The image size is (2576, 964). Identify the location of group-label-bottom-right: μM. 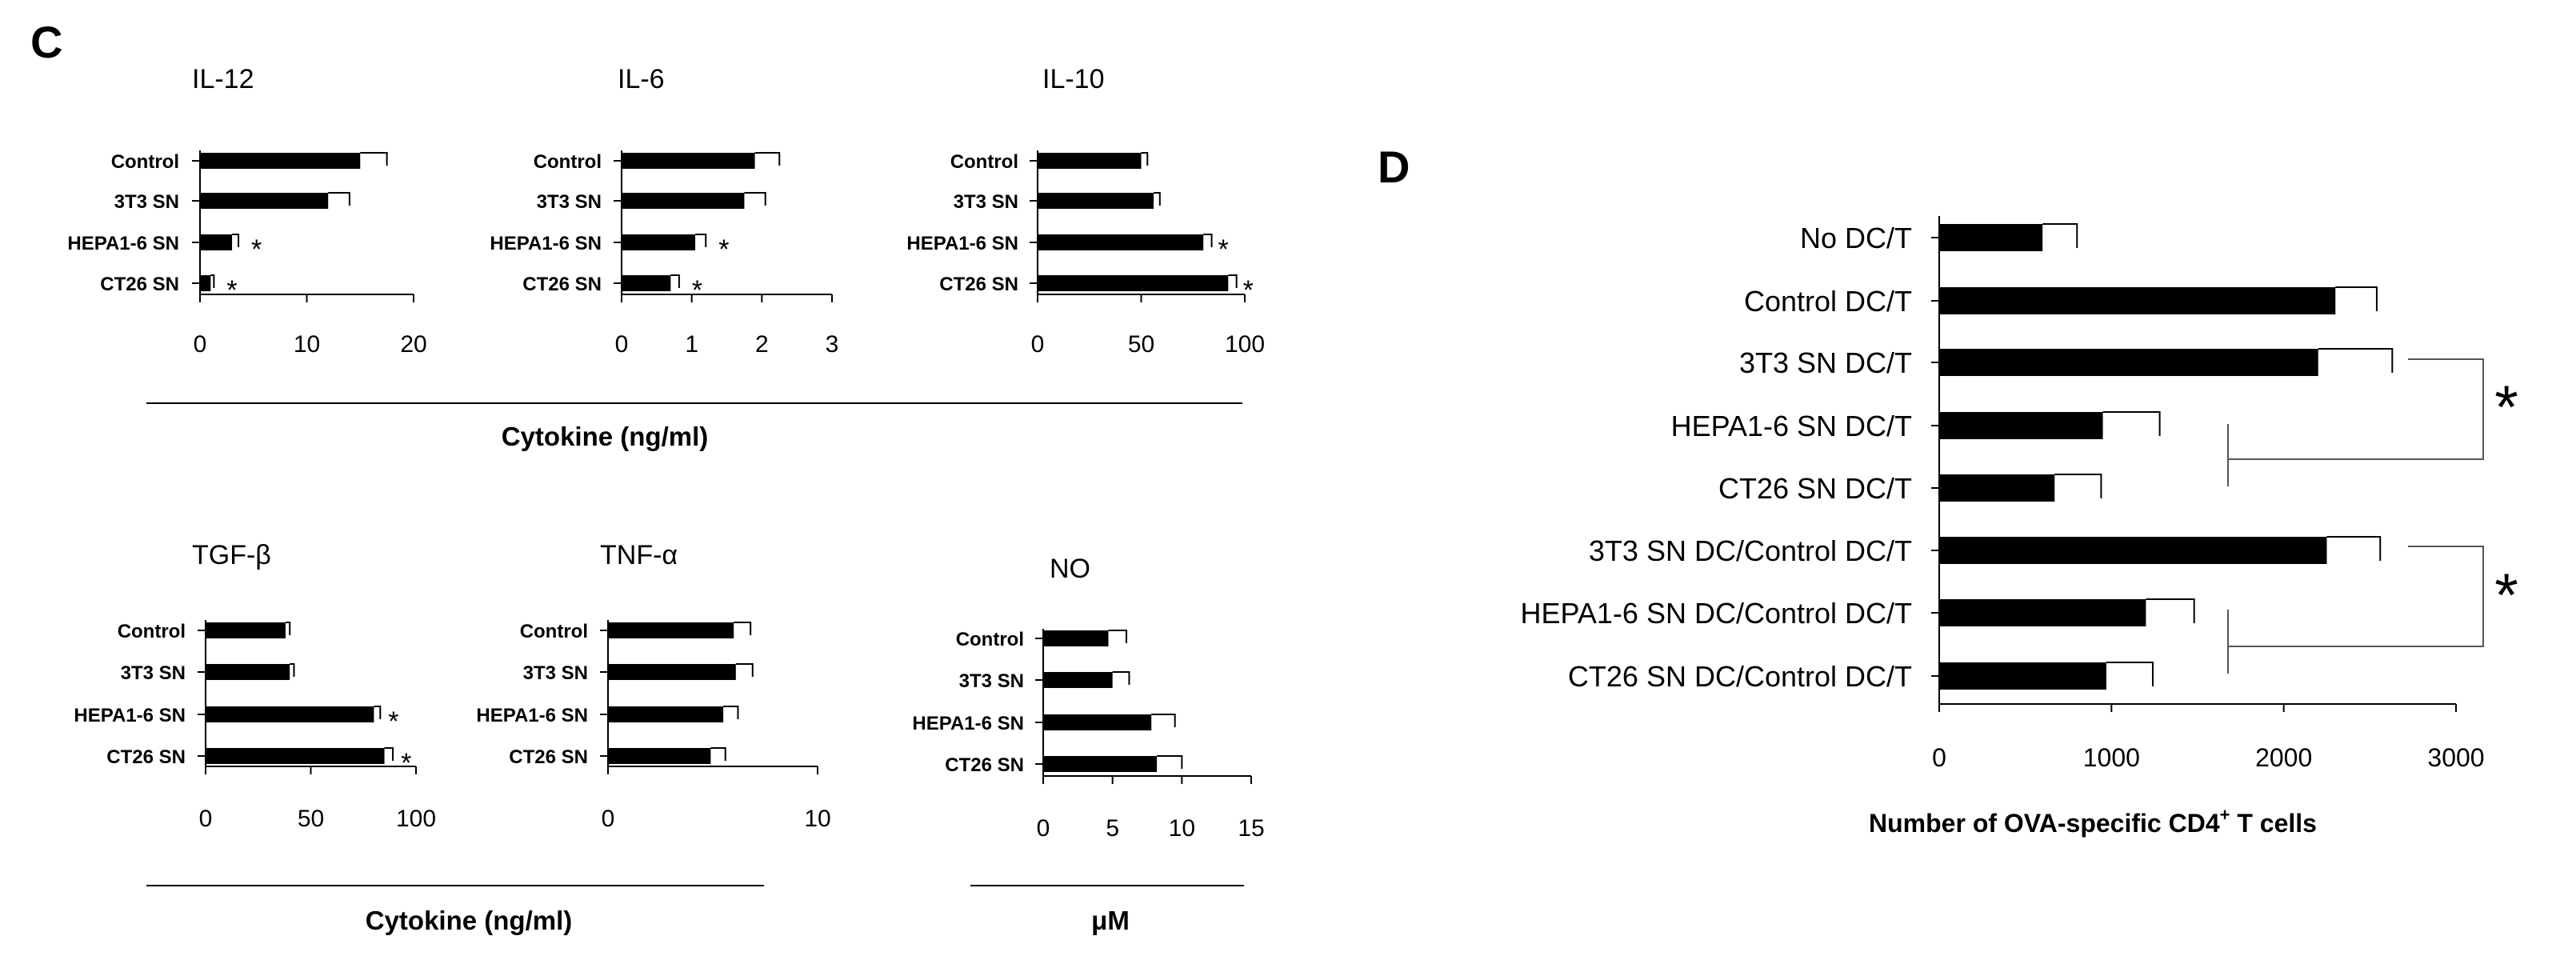
(1110, 920).